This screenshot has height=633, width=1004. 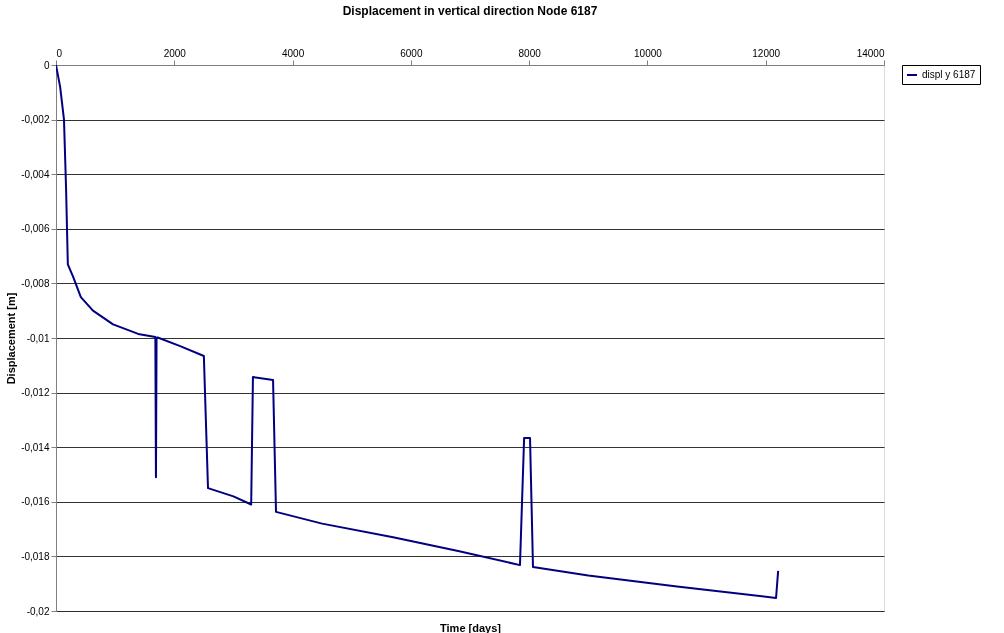 What do you see at coordinates (411, 53) in the screenshot?
I see `x-tick-label: 6000` at bounding box center [411, 53].